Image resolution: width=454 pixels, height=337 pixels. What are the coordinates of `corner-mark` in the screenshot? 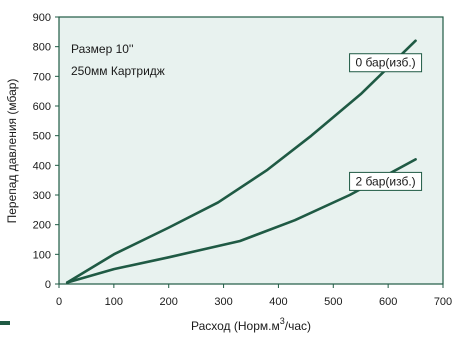 It's located at (5, 323).